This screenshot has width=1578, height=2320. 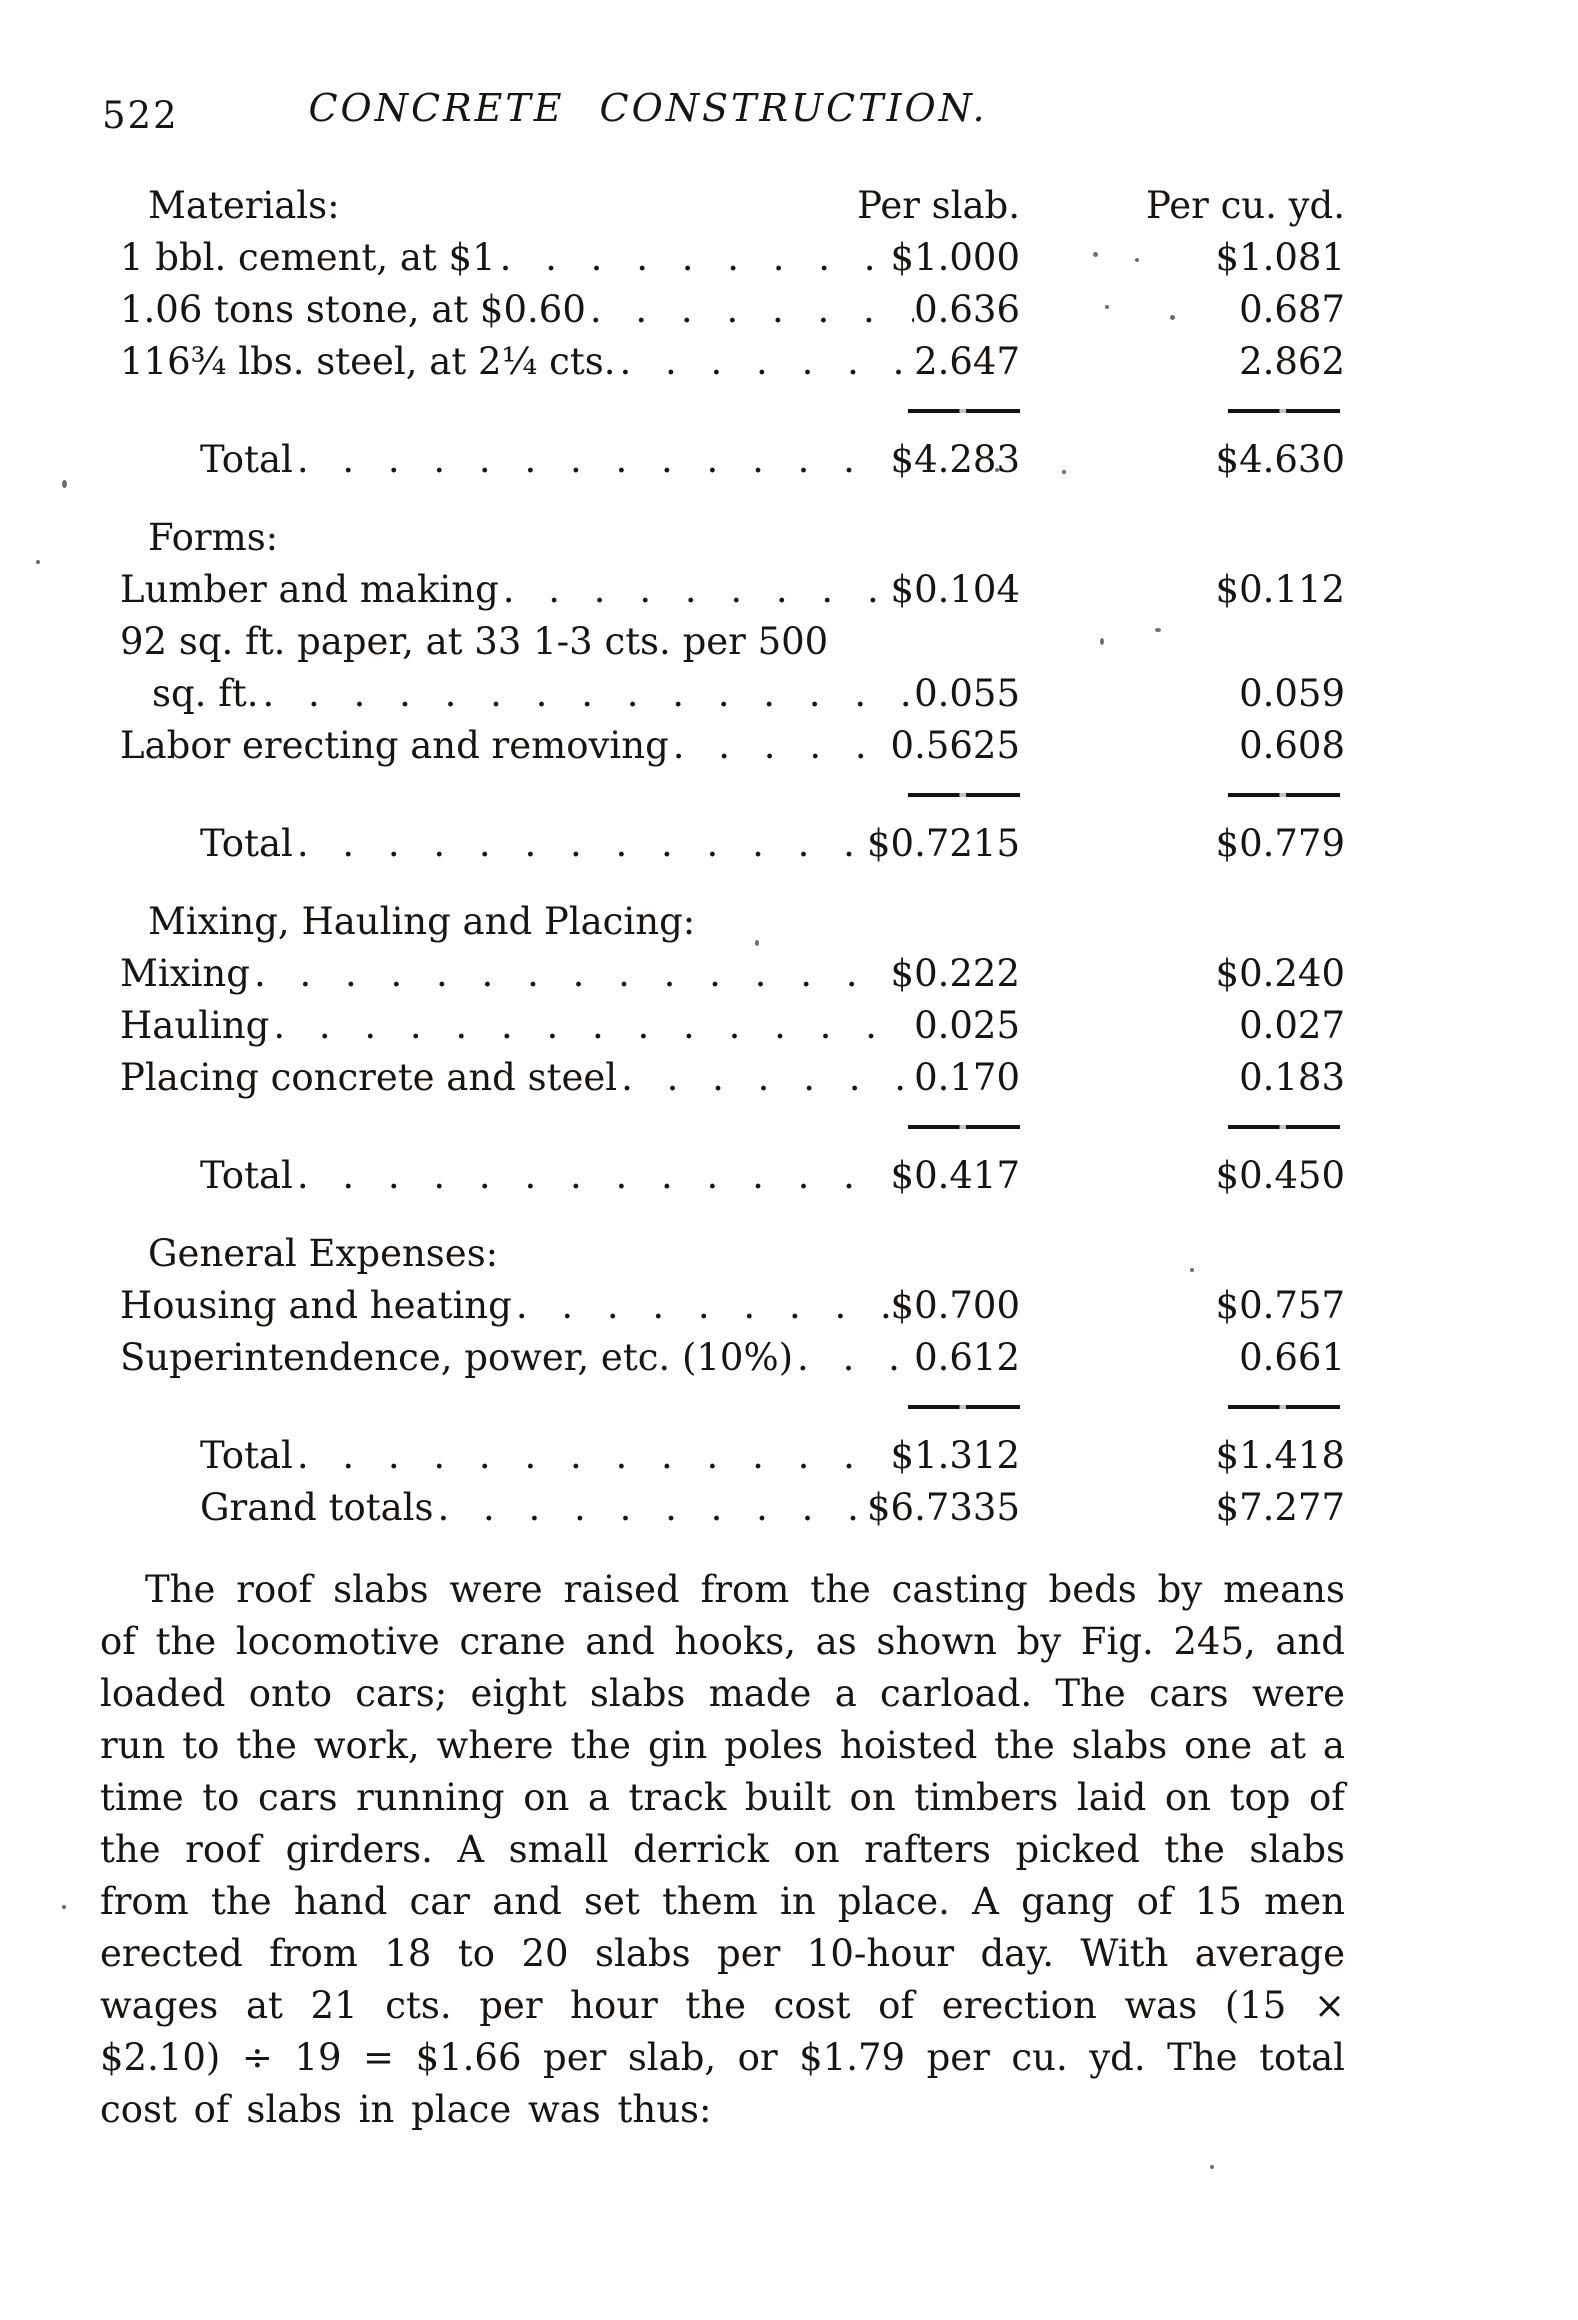 I want to click on row-label: Mixing, so click(x=185, y=973).